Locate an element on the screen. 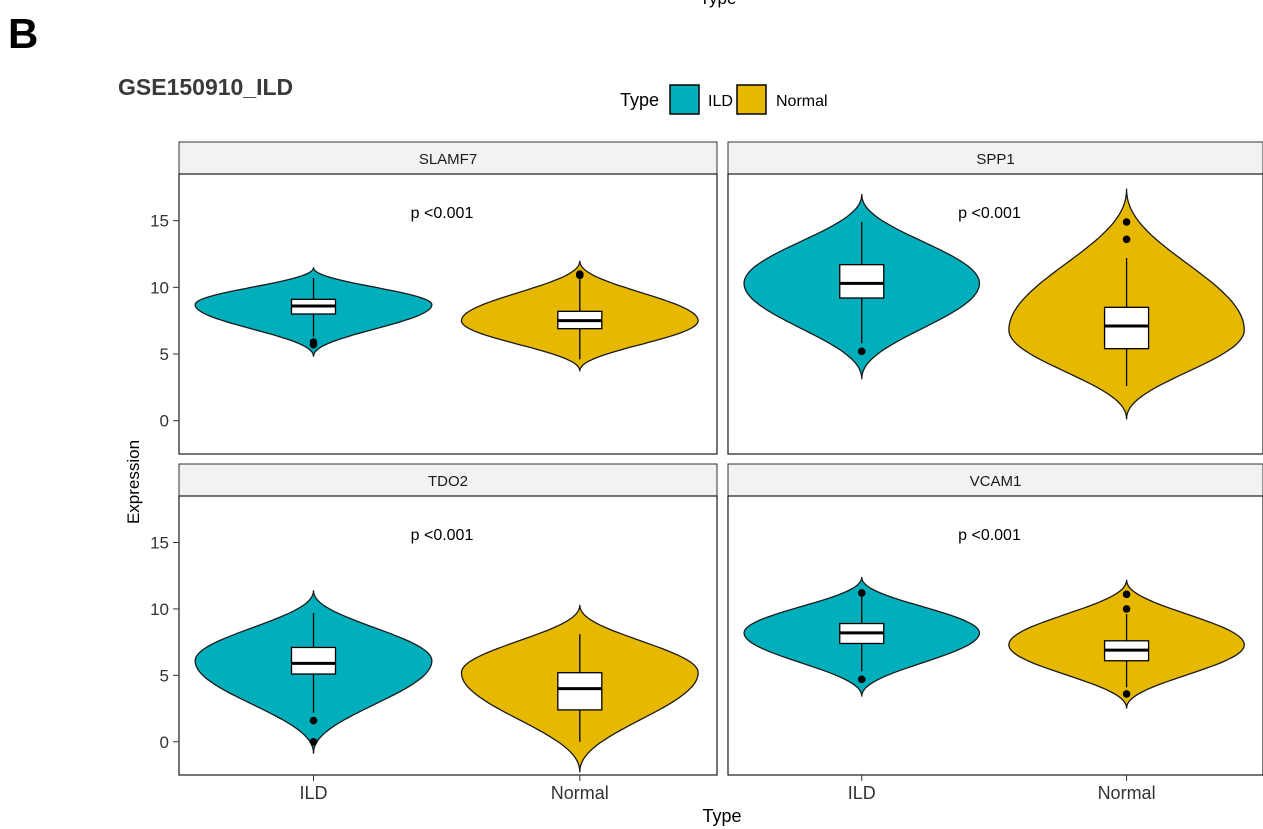 This screenshot has width=1263, height=829. legend-swatch-ild is located at coordinates (684, 99).